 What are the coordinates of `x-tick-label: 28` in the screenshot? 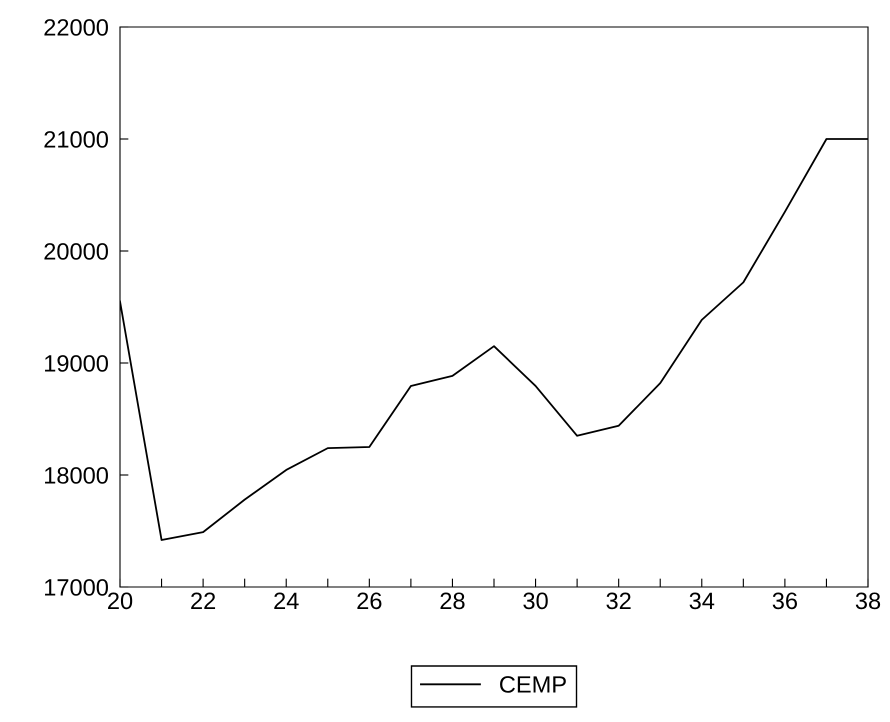 It's located at (452, 601).